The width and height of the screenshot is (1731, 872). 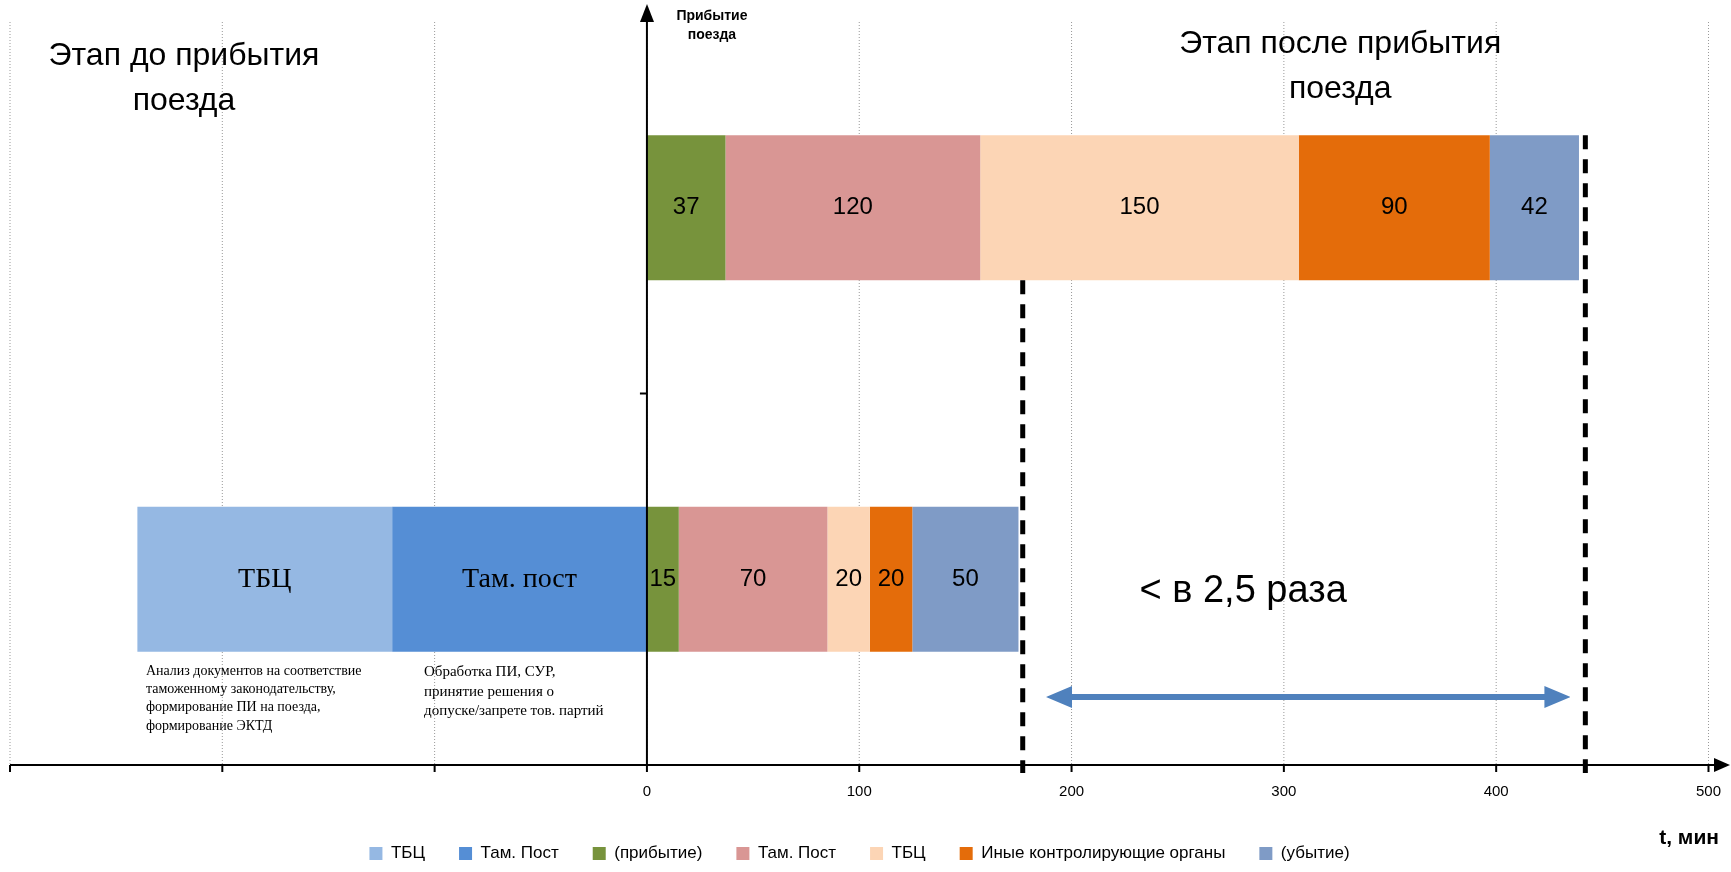 I want to click on x-tick-label: 0, so click(x=647, y=791).